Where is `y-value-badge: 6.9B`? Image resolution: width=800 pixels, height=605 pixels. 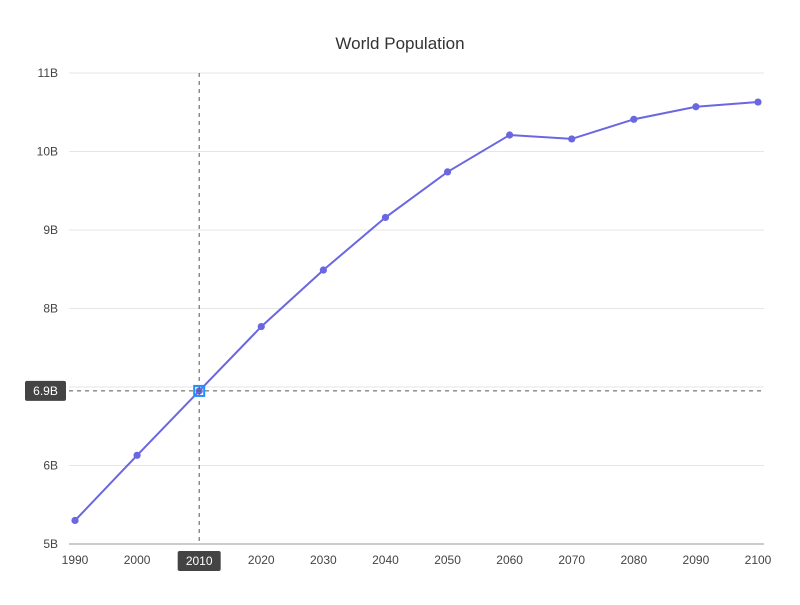
y-value-badge: 6.9B is located at coordinates (45, 390).